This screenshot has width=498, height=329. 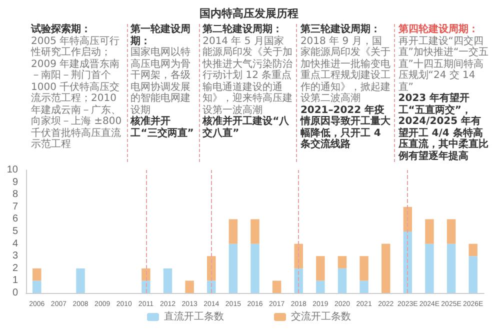 I want to click on chart-title: 国内特高压发展历程, so click(x=249, y=14).